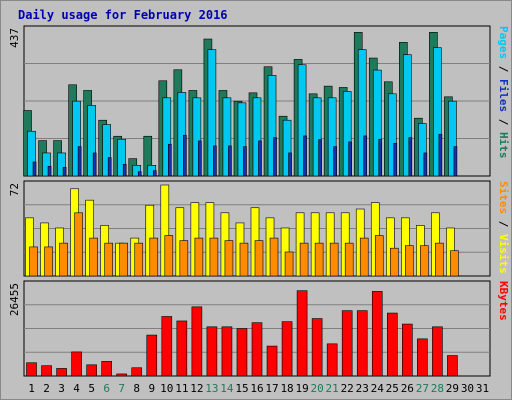  What do you see at coordinates (196, 388) in the screenshot?
I see `day-label-12: 12` at bounding box center [196, 388].